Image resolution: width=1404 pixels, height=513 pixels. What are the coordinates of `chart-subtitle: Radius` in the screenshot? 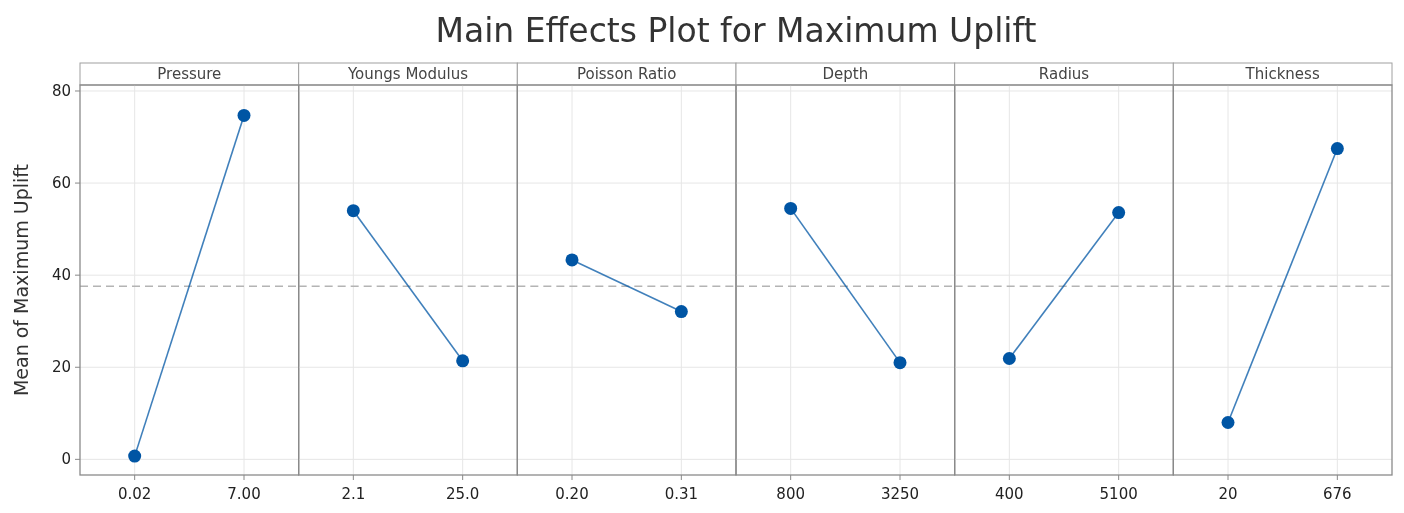 It's located at (1064, 74).